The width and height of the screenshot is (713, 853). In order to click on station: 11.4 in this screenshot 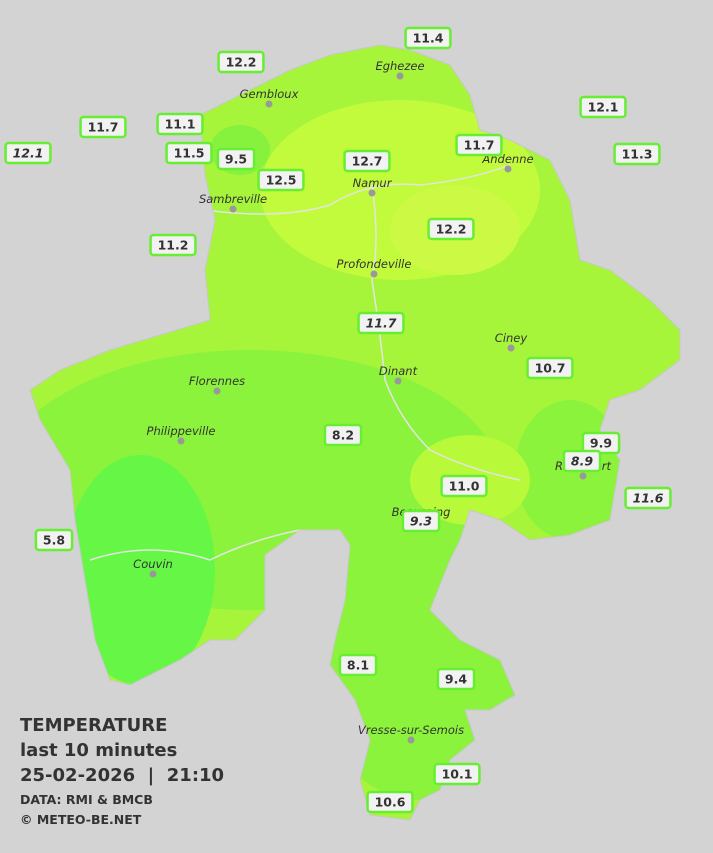, I will do `click(428, 38)`.